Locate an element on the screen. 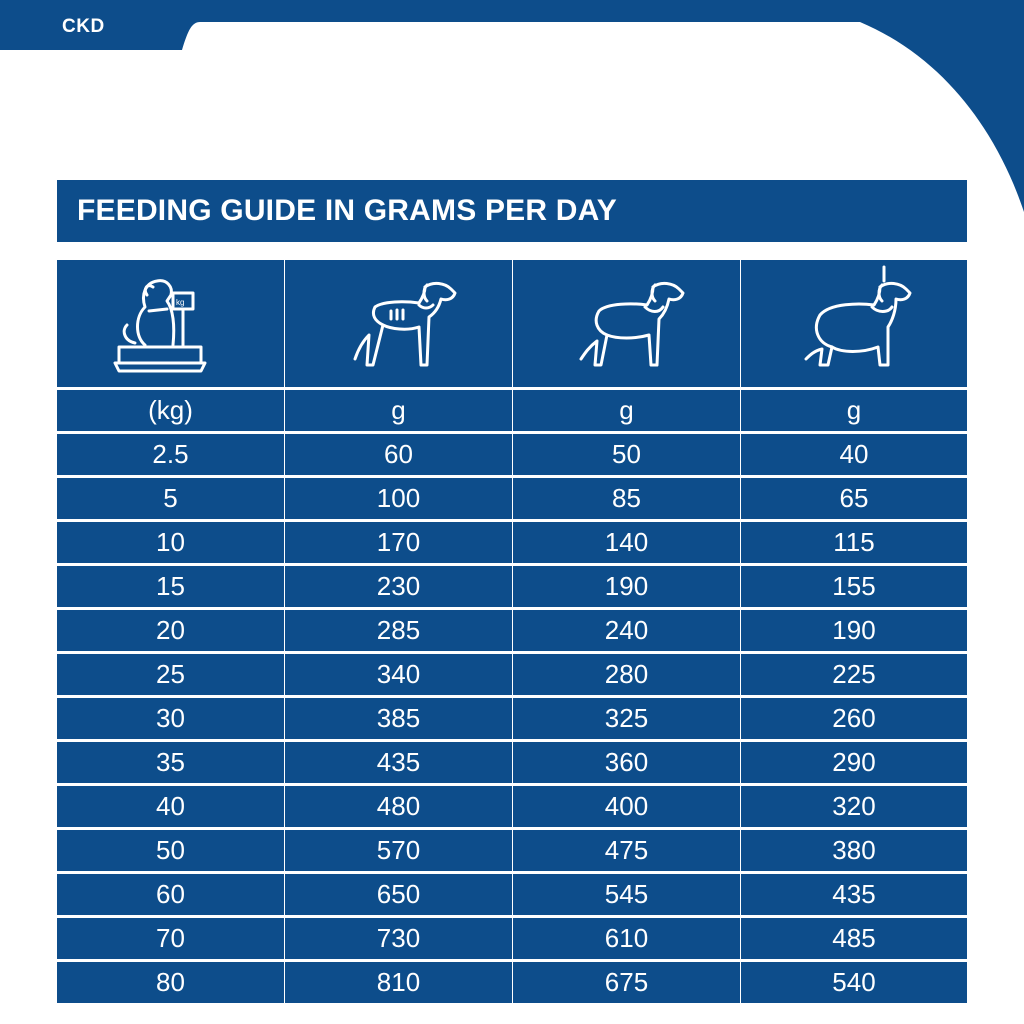 The image size is (1024, 1024). table-cell: 360 is located at coordinates (626, 762).